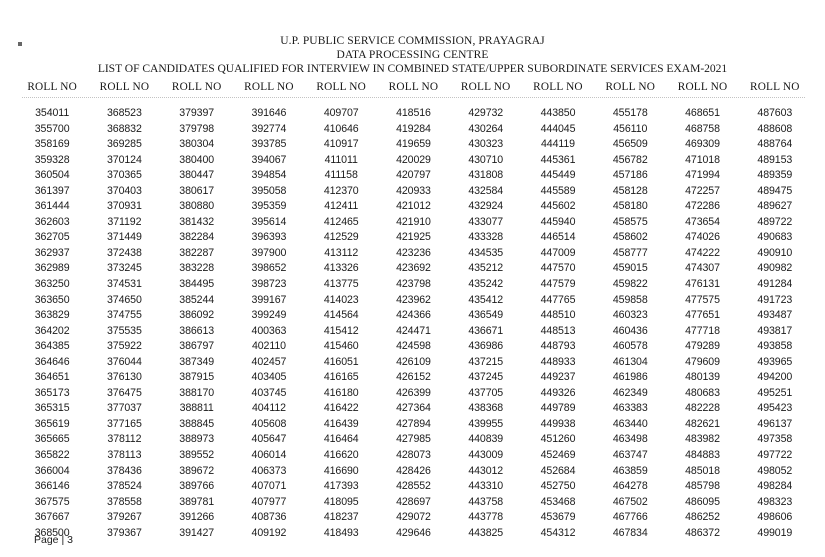  What do you see at coordinates (486, 175) in the screenshot?
I see `roll-number-cell: 431808` at bounding box center [486, 175].